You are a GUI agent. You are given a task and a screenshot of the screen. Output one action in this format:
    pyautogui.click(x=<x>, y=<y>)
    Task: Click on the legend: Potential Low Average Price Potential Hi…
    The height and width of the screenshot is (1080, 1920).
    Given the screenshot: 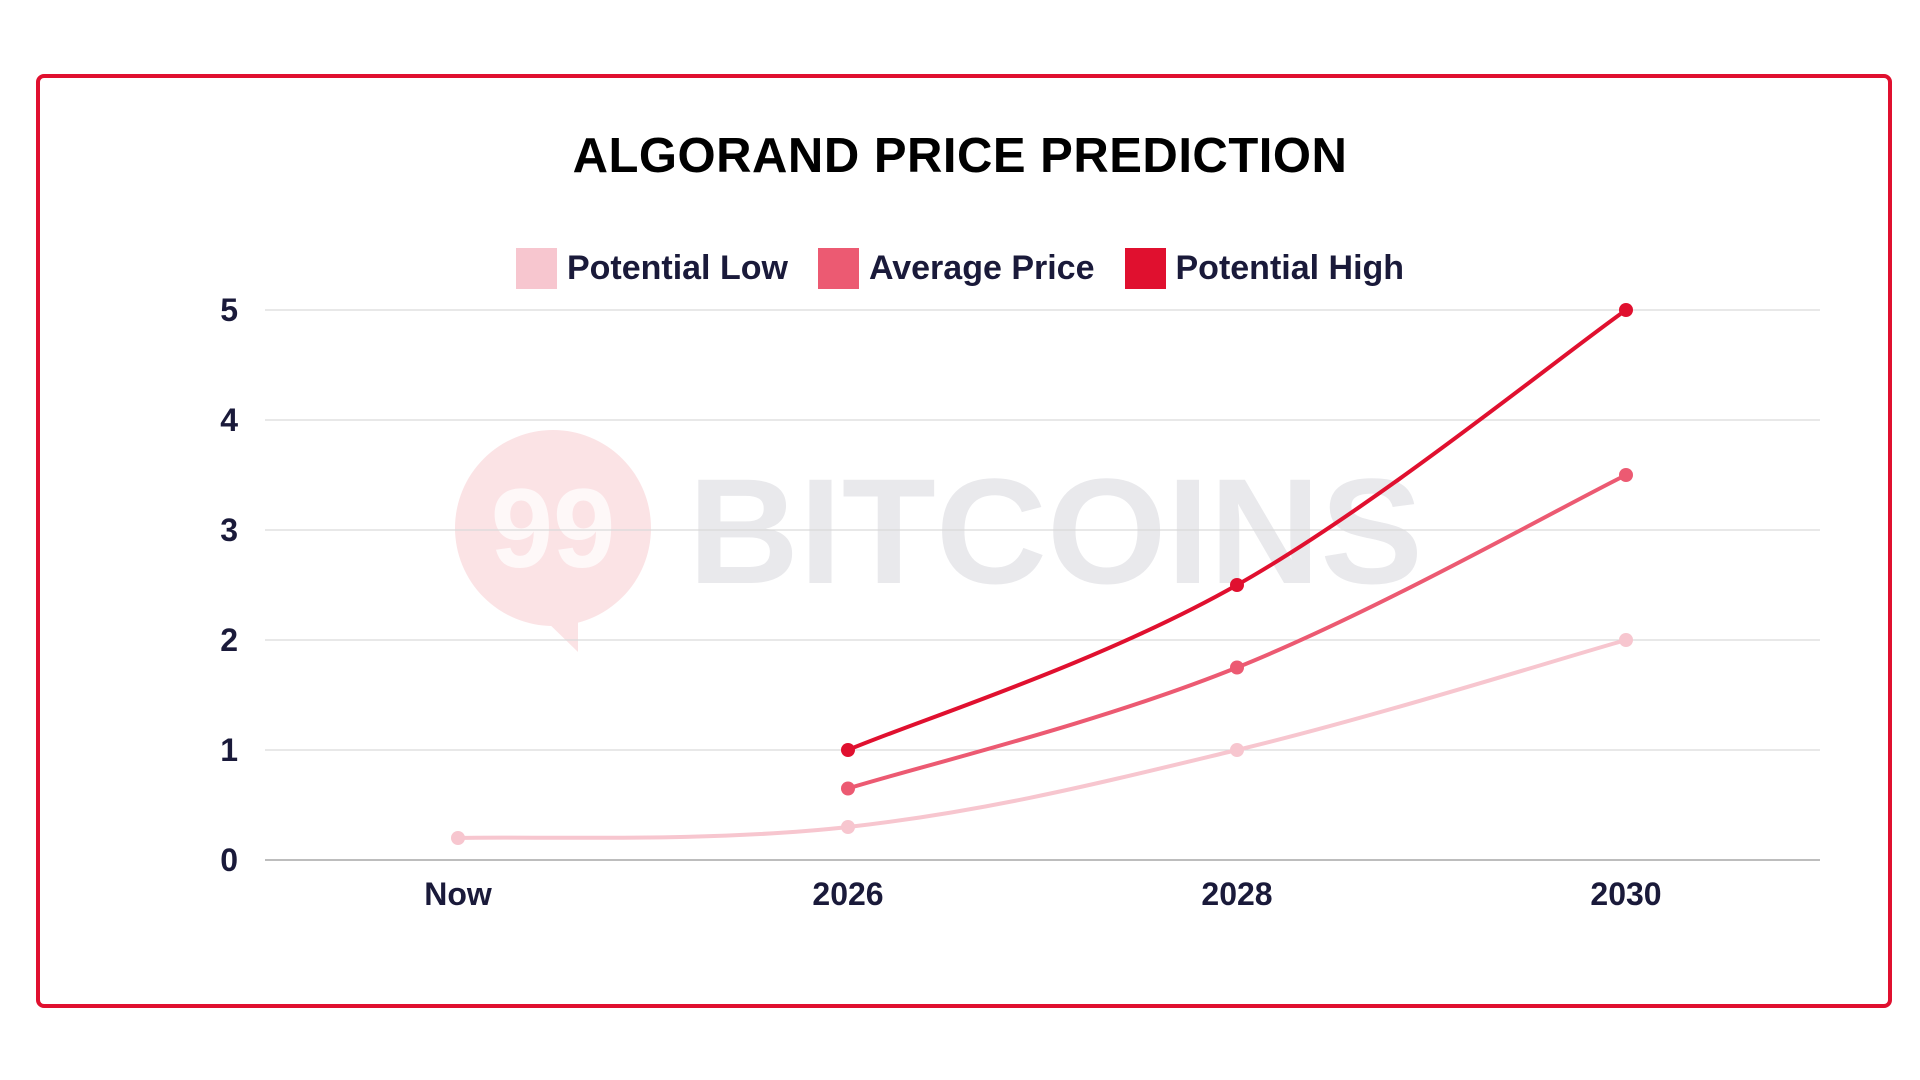 What is the action you would take?
    pyautogui.click(x=960, y=268)
    